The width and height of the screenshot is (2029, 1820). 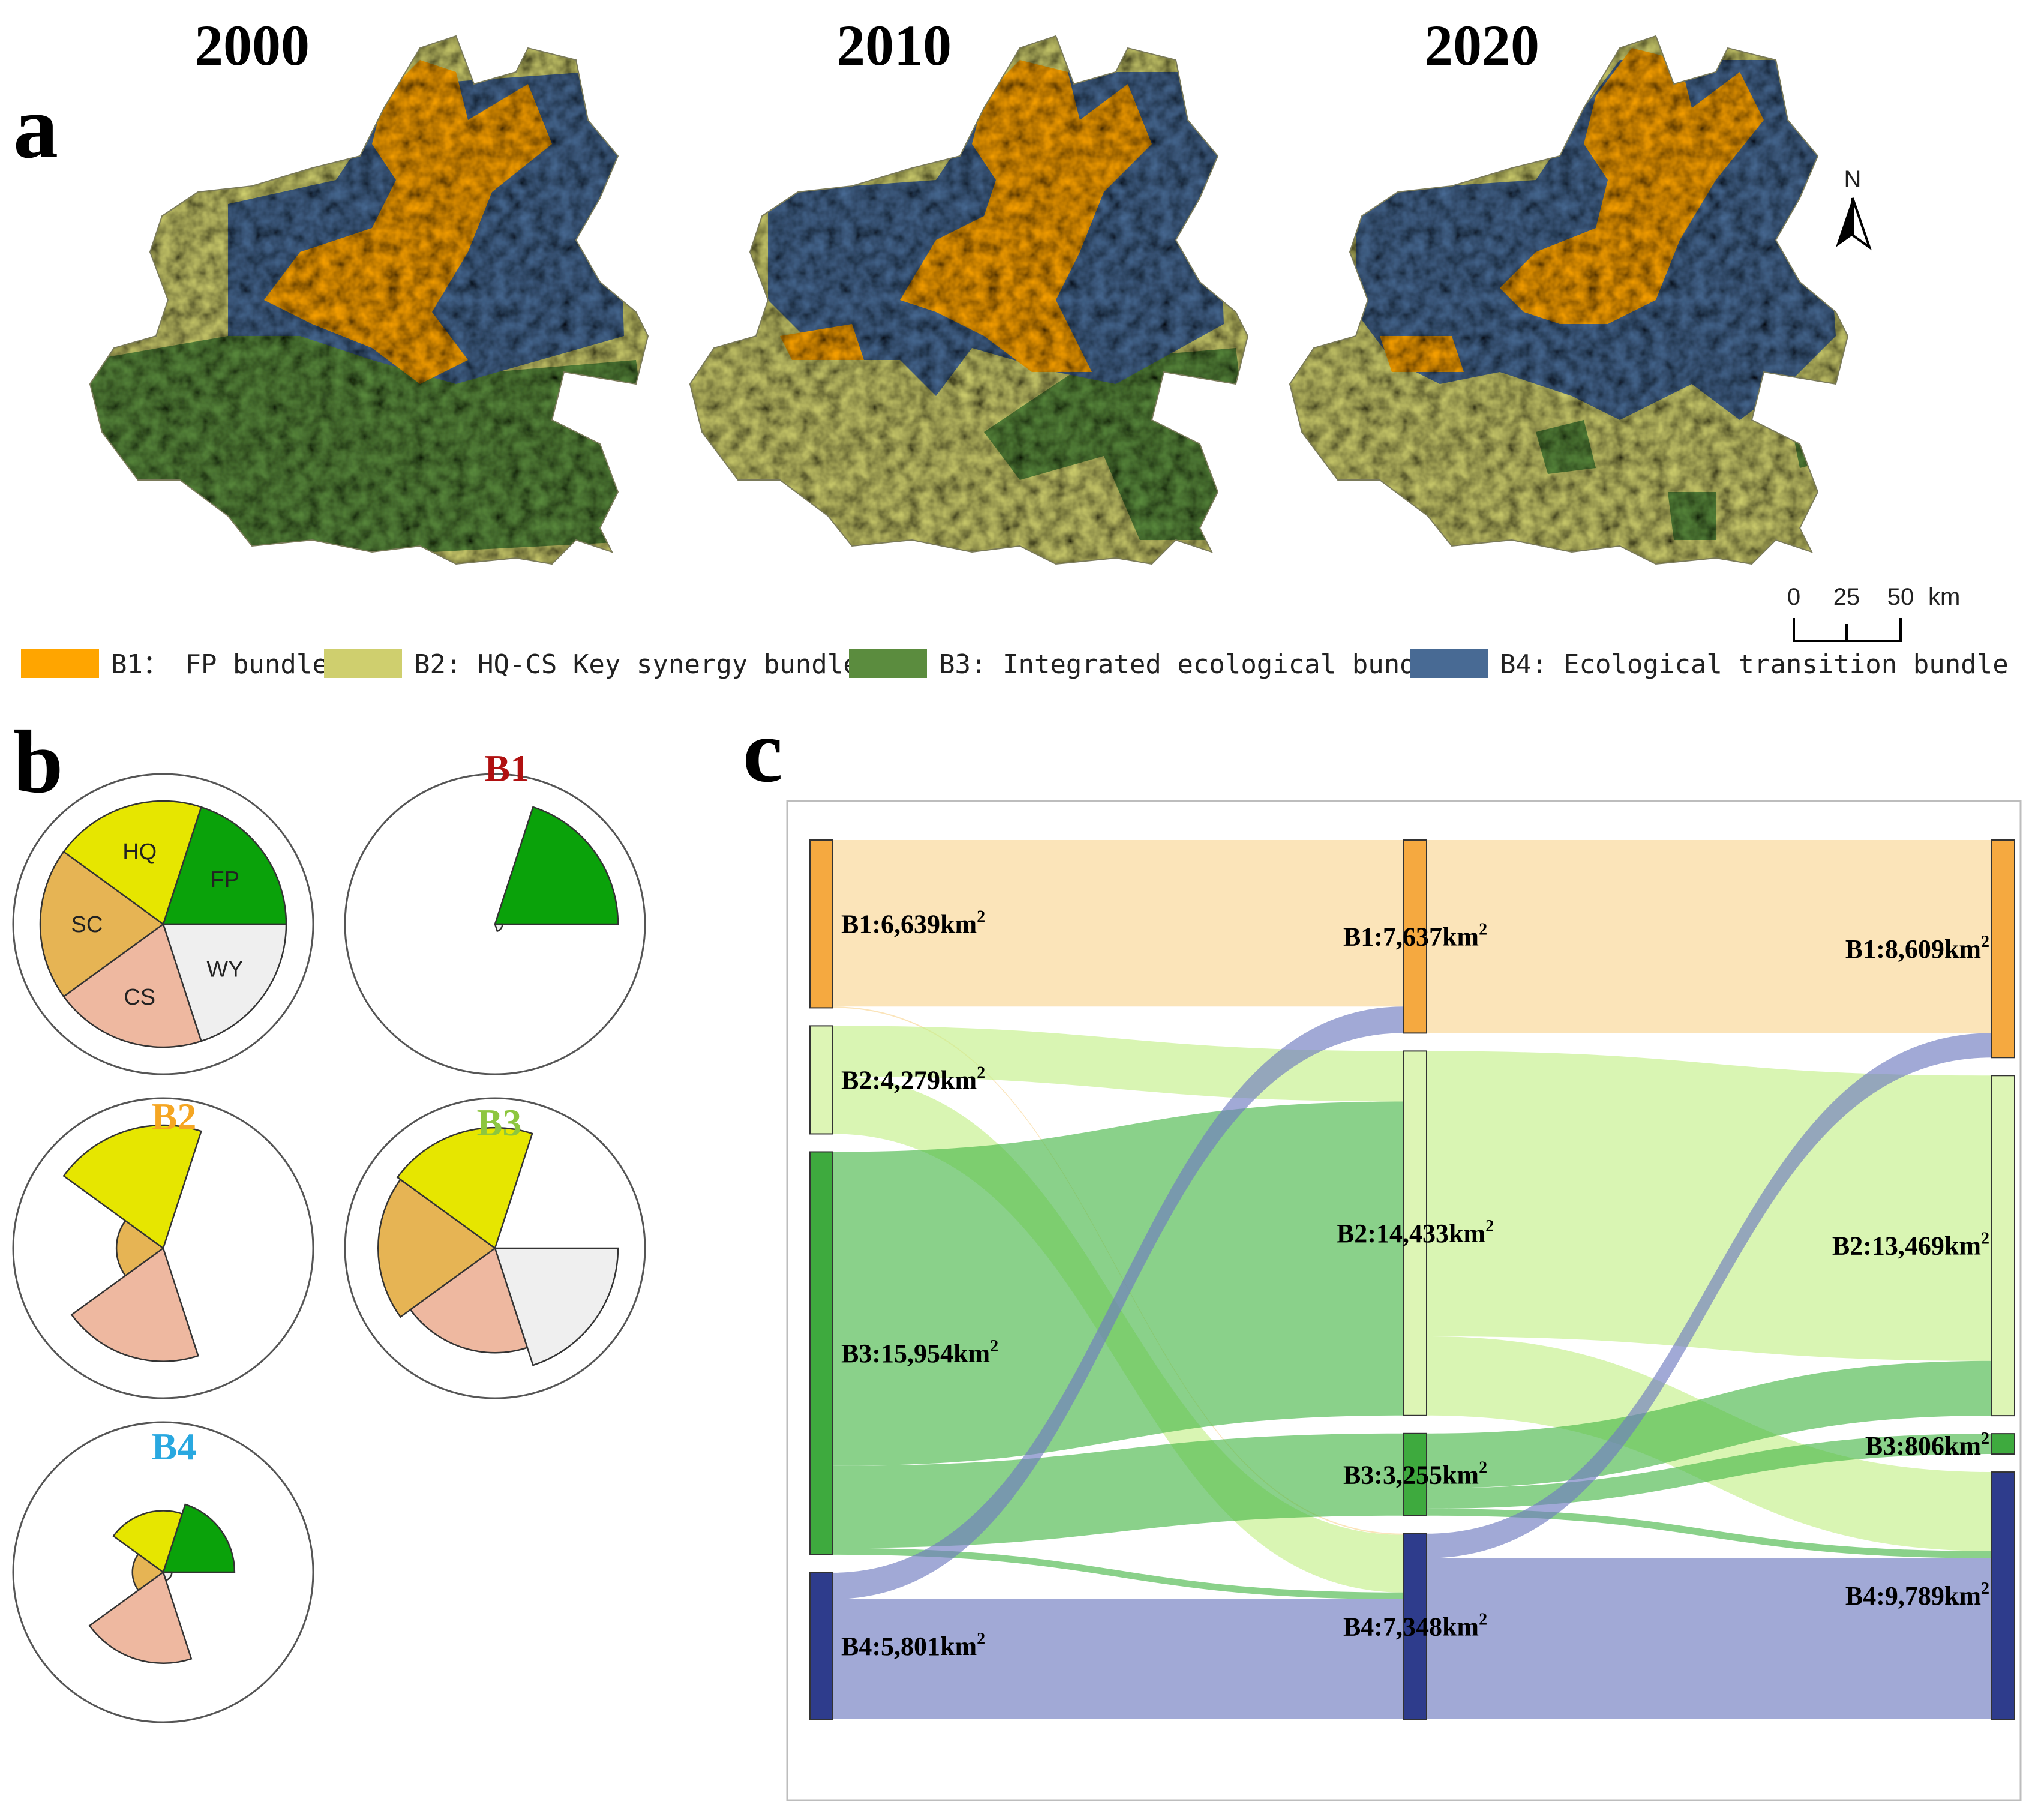 What do you see at coordinates (1985, 1239) in the screenshot?
I see `sankey-label-sup-b2_2020: 2` at bounding box center [1985, 1239].